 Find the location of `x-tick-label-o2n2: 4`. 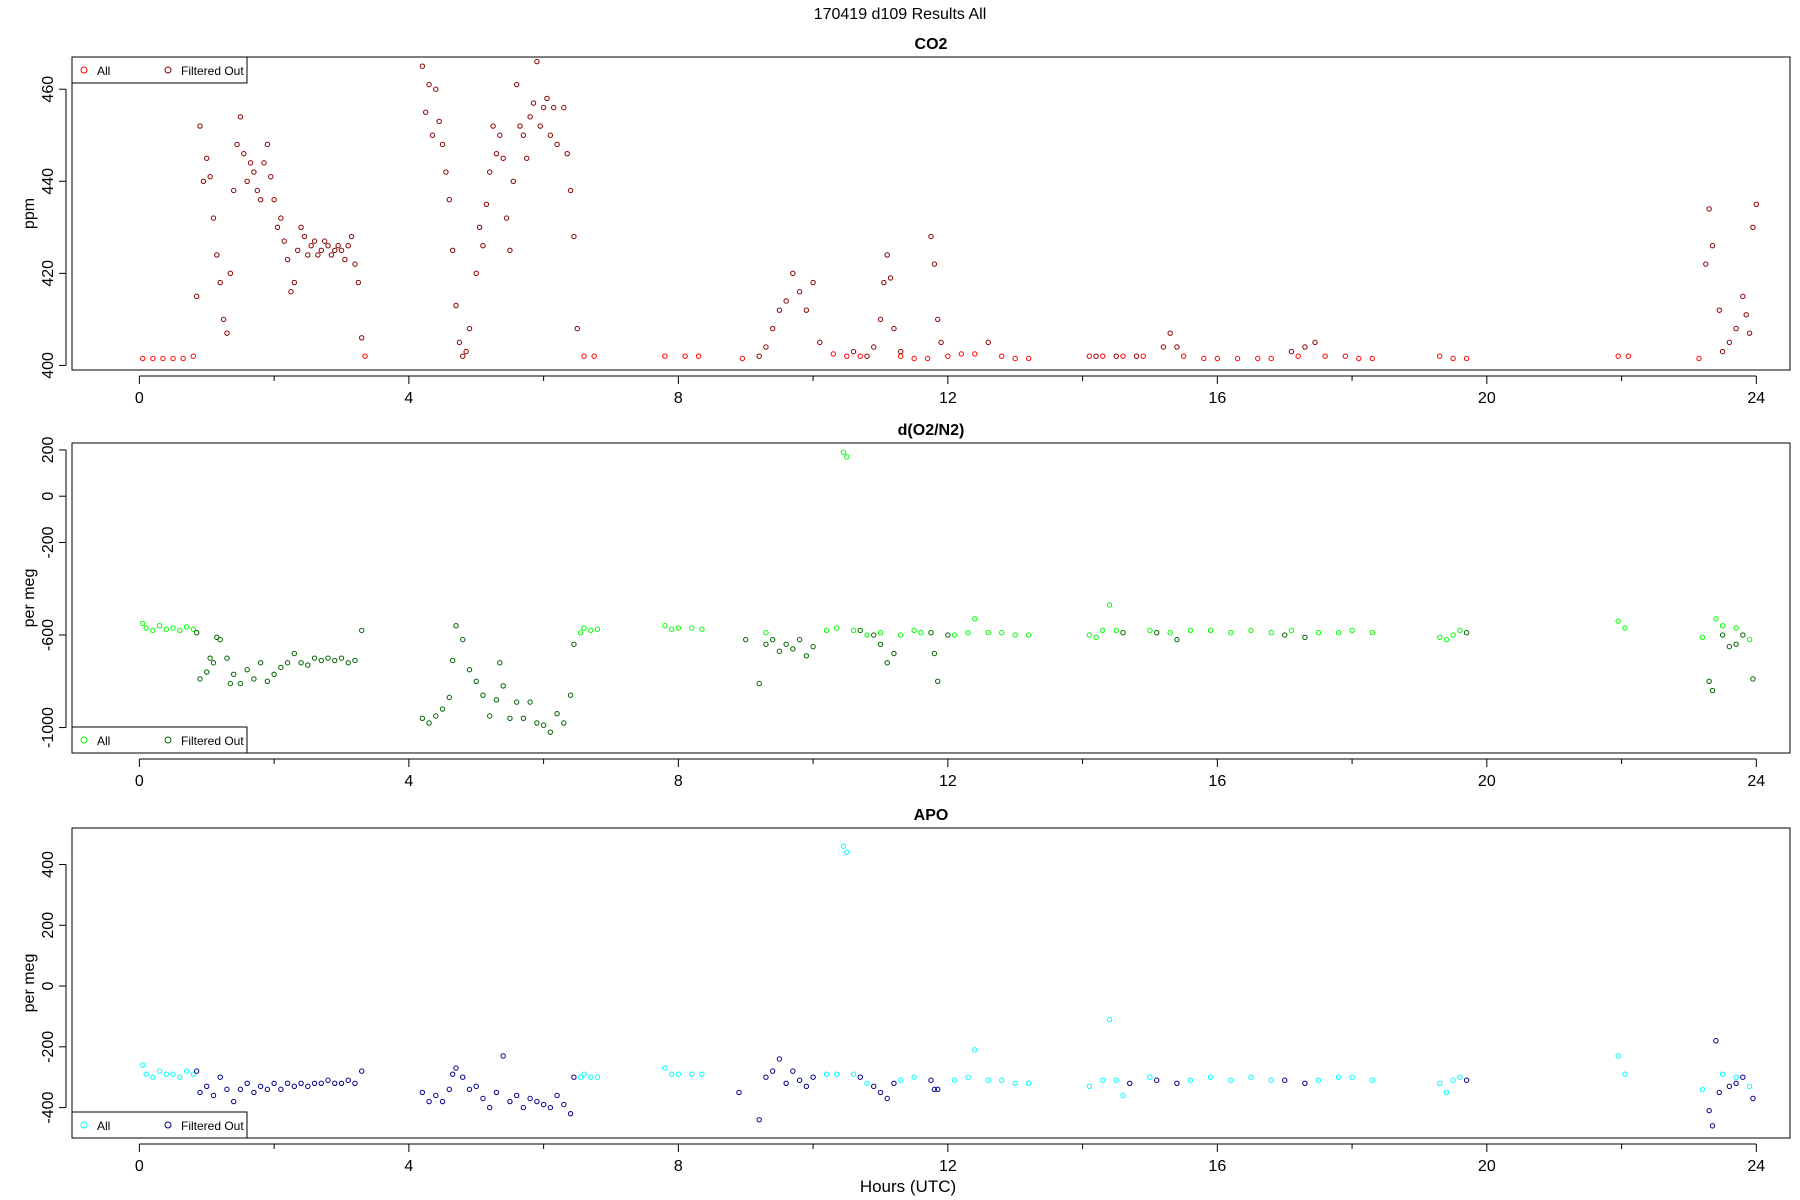

x-tick-label-o2n2: 4 is located at coordinates (408, 781).